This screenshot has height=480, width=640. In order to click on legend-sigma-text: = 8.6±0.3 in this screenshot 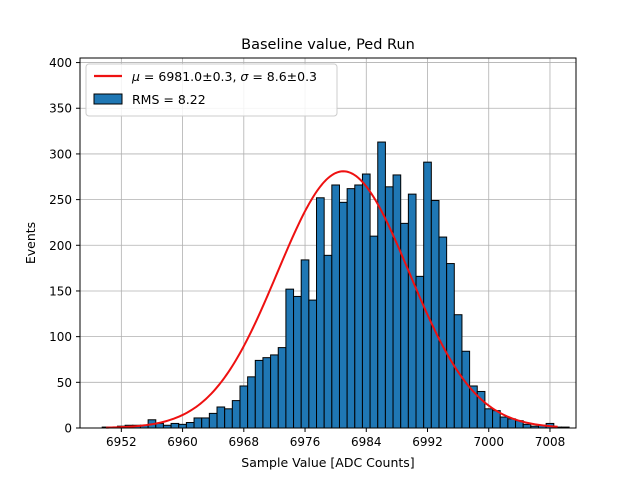, I will do `click(282, 76)`.